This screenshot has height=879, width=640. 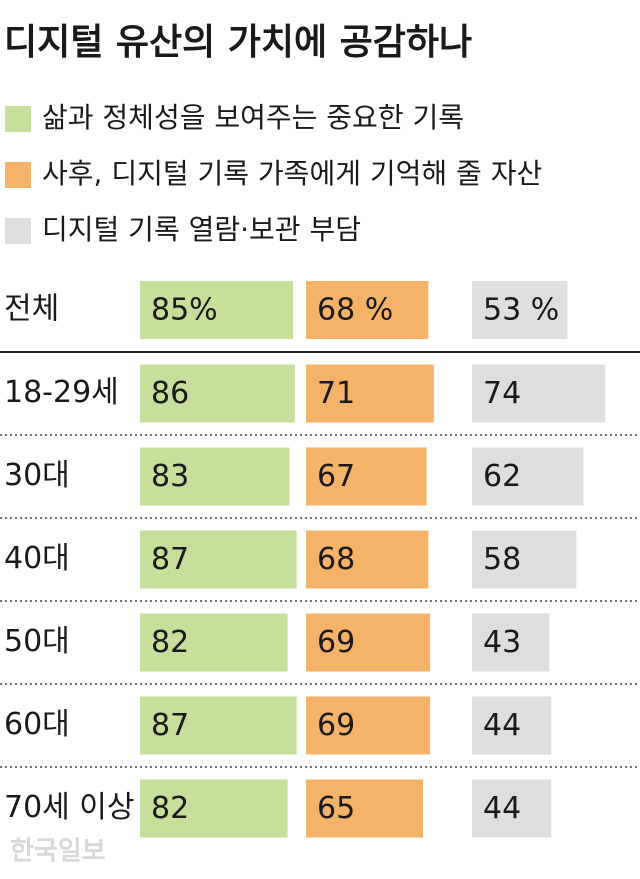 What do you see at coordinates (201, 229) in the screenshot?
I see `legend-label: 디지털 기록 열람·보관 부담` at bounding box center [201, 229].